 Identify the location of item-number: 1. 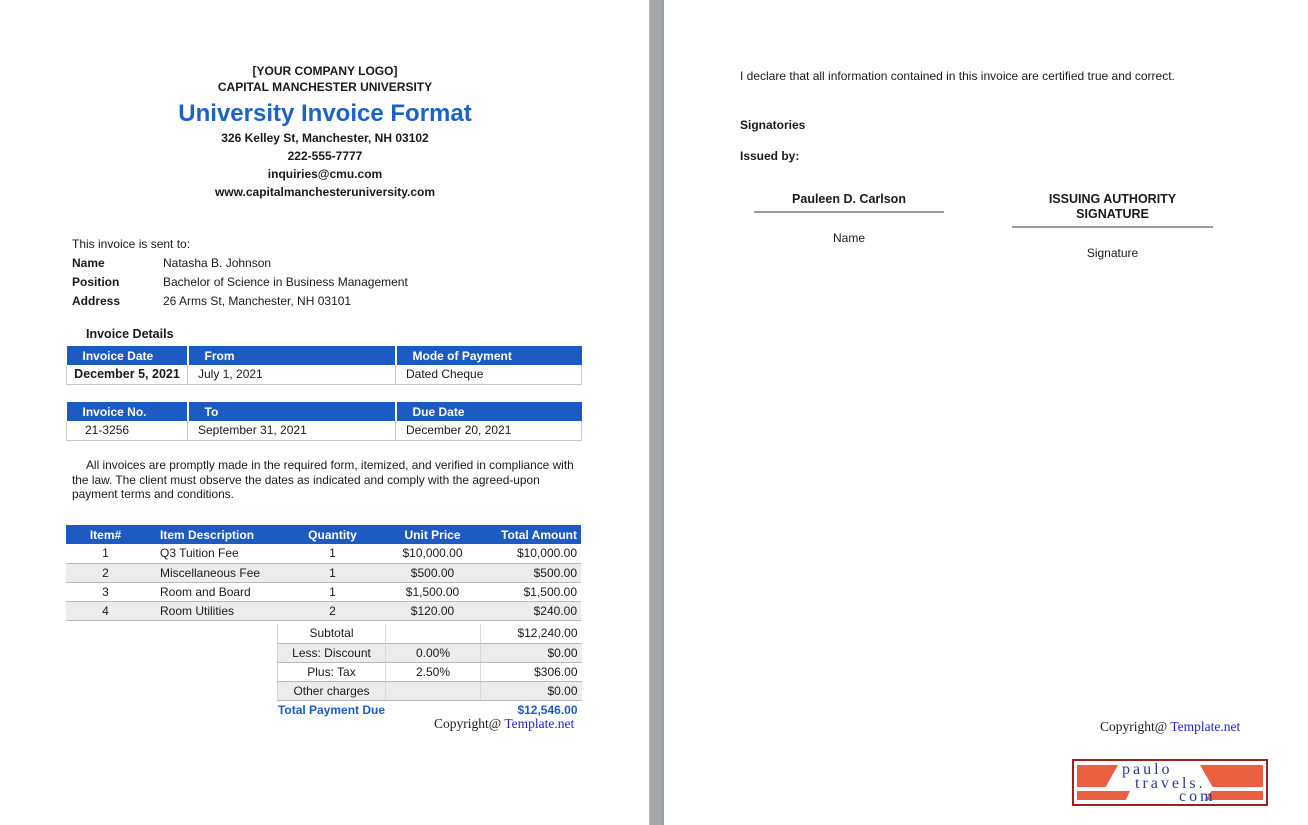
(105, 554).